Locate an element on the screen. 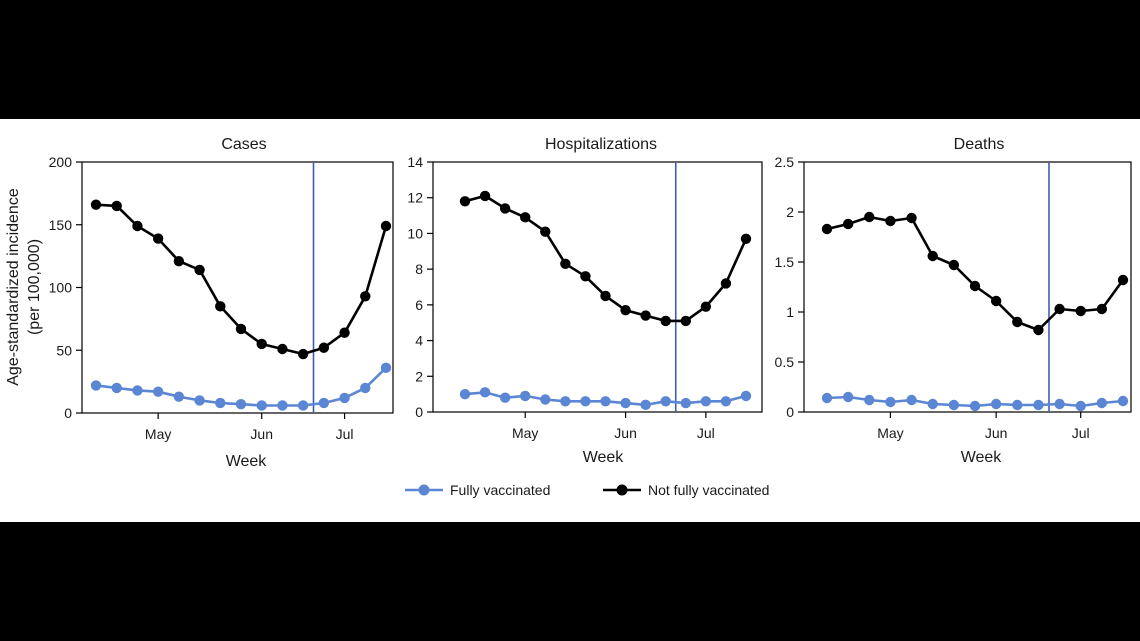 The image size is (1140, 641). cases-y-tick-label: 0 is located at coordinates (68, 413).